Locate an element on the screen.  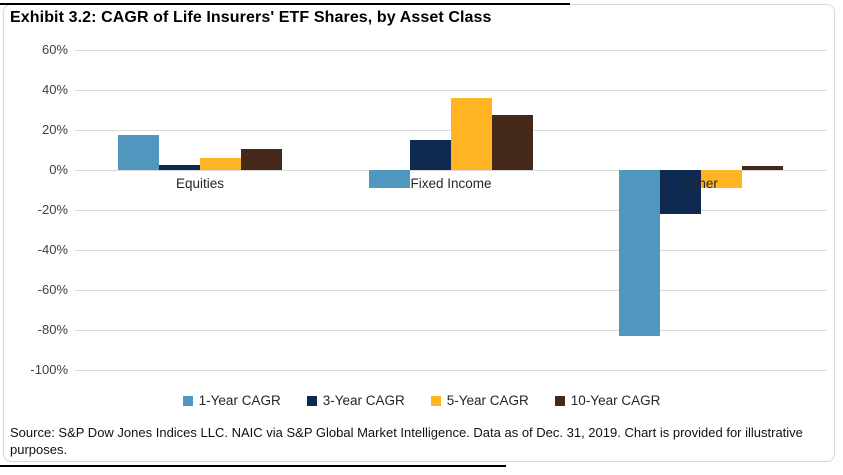
legend-label: 5-Year CAGR is located at coordinates (487, 400).